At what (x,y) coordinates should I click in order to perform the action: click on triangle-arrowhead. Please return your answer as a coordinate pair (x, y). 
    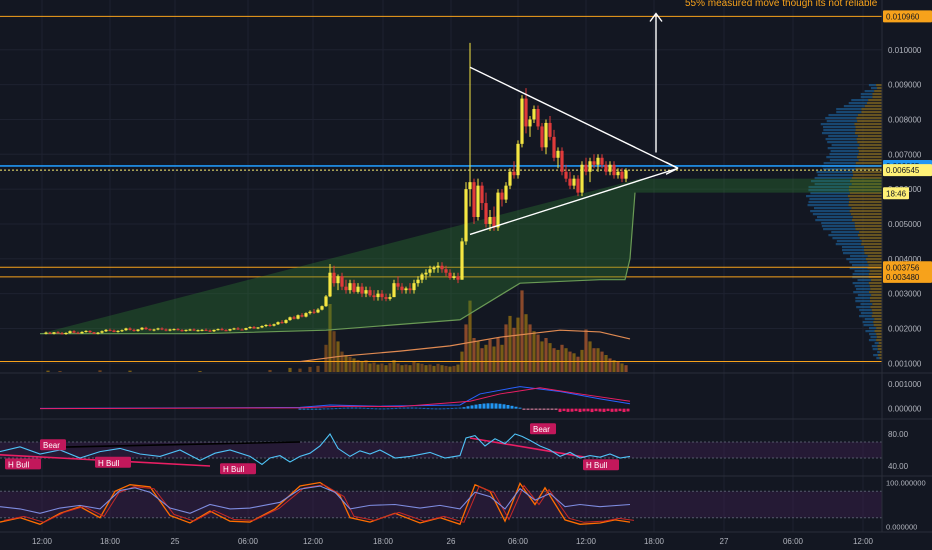
    Looking at the image, I should click on (672, 171).